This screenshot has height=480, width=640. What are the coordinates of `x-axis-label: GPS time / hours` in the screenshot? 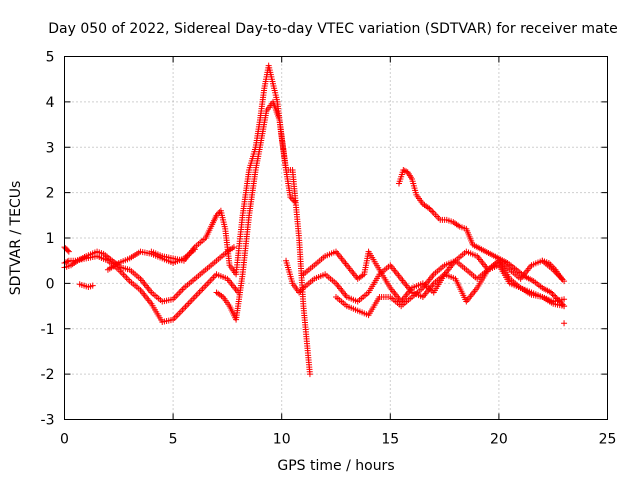 It's located at (335, 466).